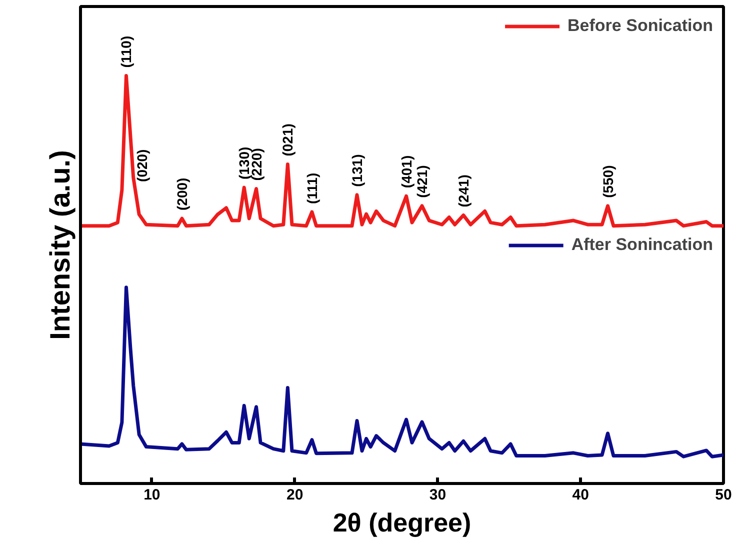 The width and height of the screenshot is (747, 543). What do you see at coordinates (60, 245) in the screenshot?
I see `y-axis-title: Intensity (a.u.)` at bounding box center [60, 245].